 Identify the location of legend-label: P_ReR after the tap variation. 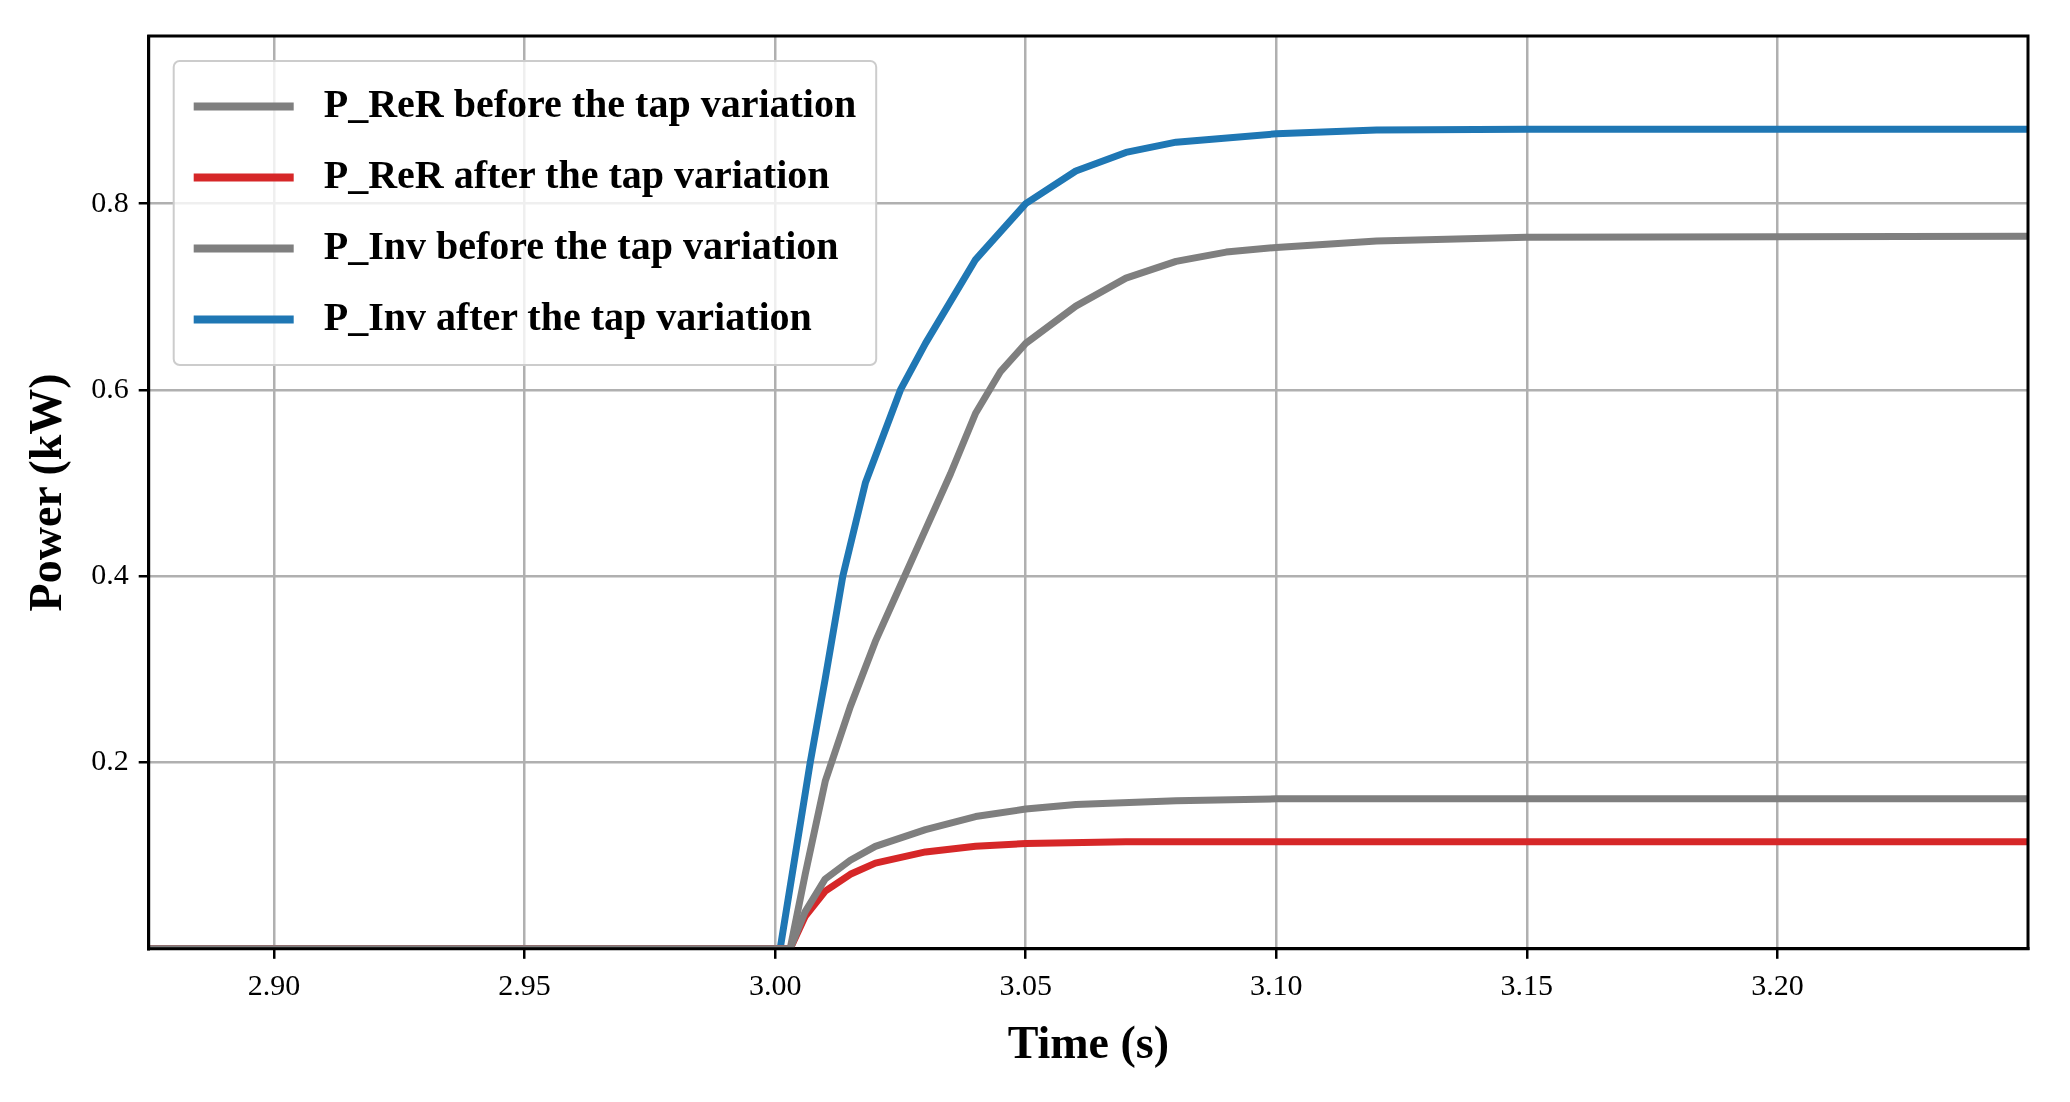
(576, 174).